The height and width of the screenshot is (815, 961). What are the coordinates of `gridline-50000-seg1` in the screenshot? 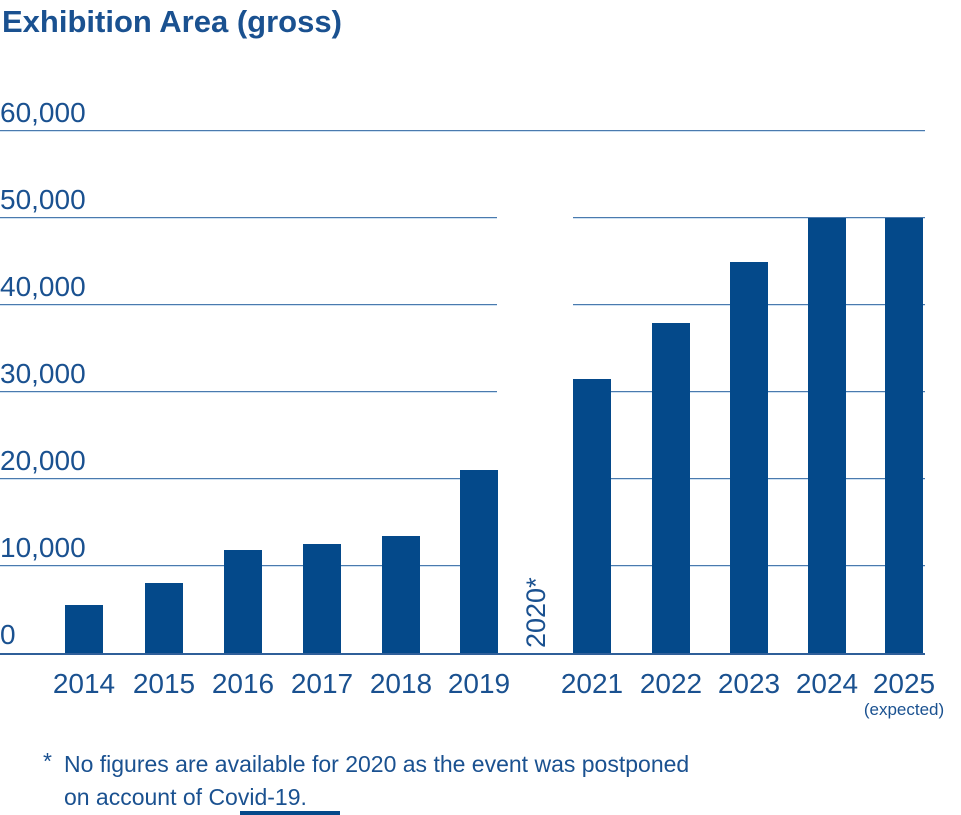 It's located at (248, 218).